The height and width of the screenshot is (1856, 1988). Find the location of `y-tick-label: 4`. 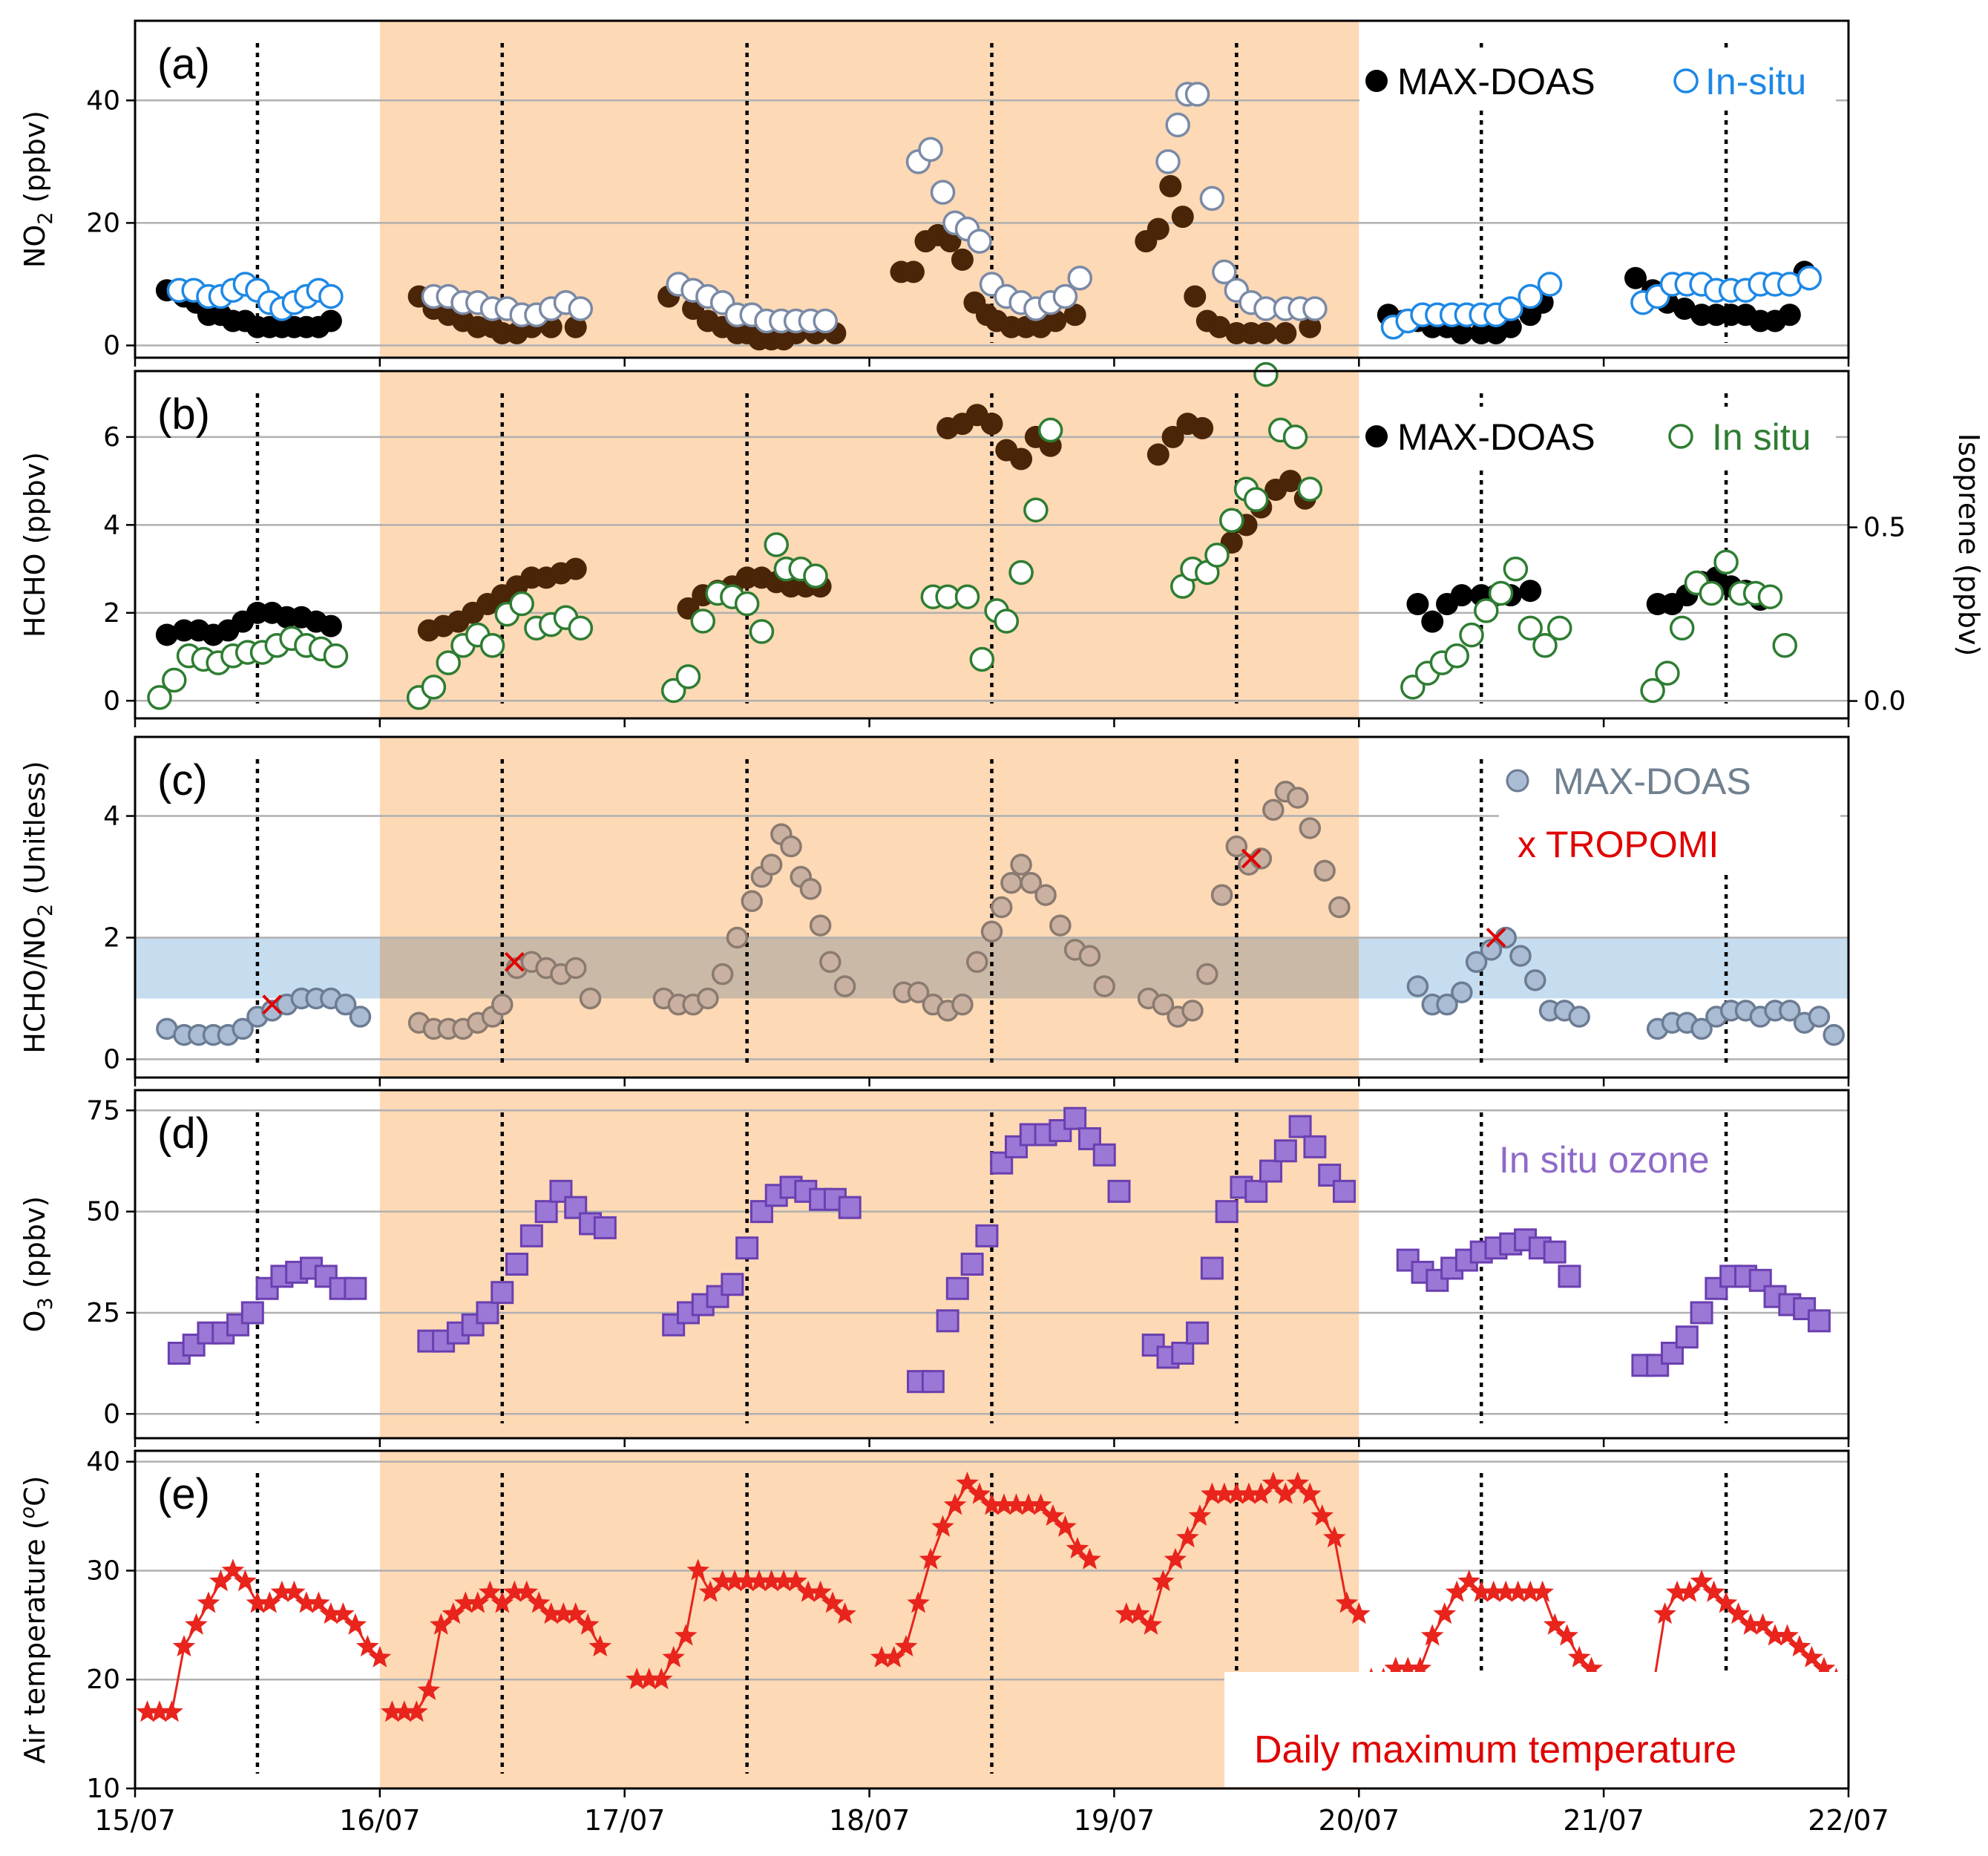

y-tick-label: 4 is located at coordinates (112, 816).